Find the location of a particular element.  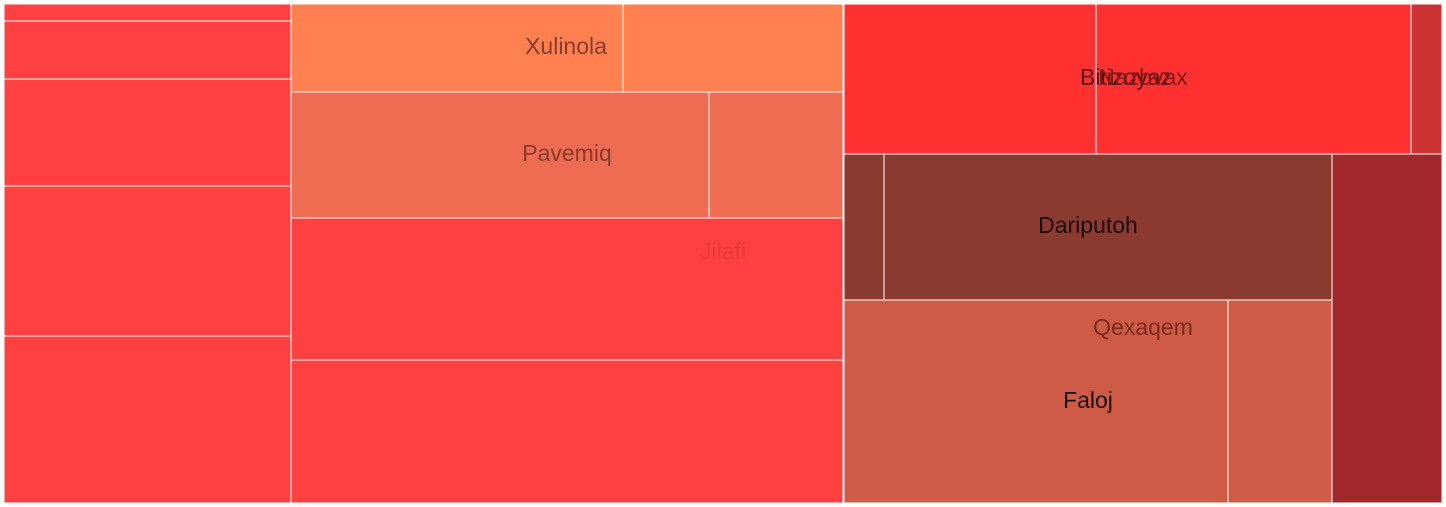

tile-label-pavemiq: Pavemiq is located at coordinates (566, 153).